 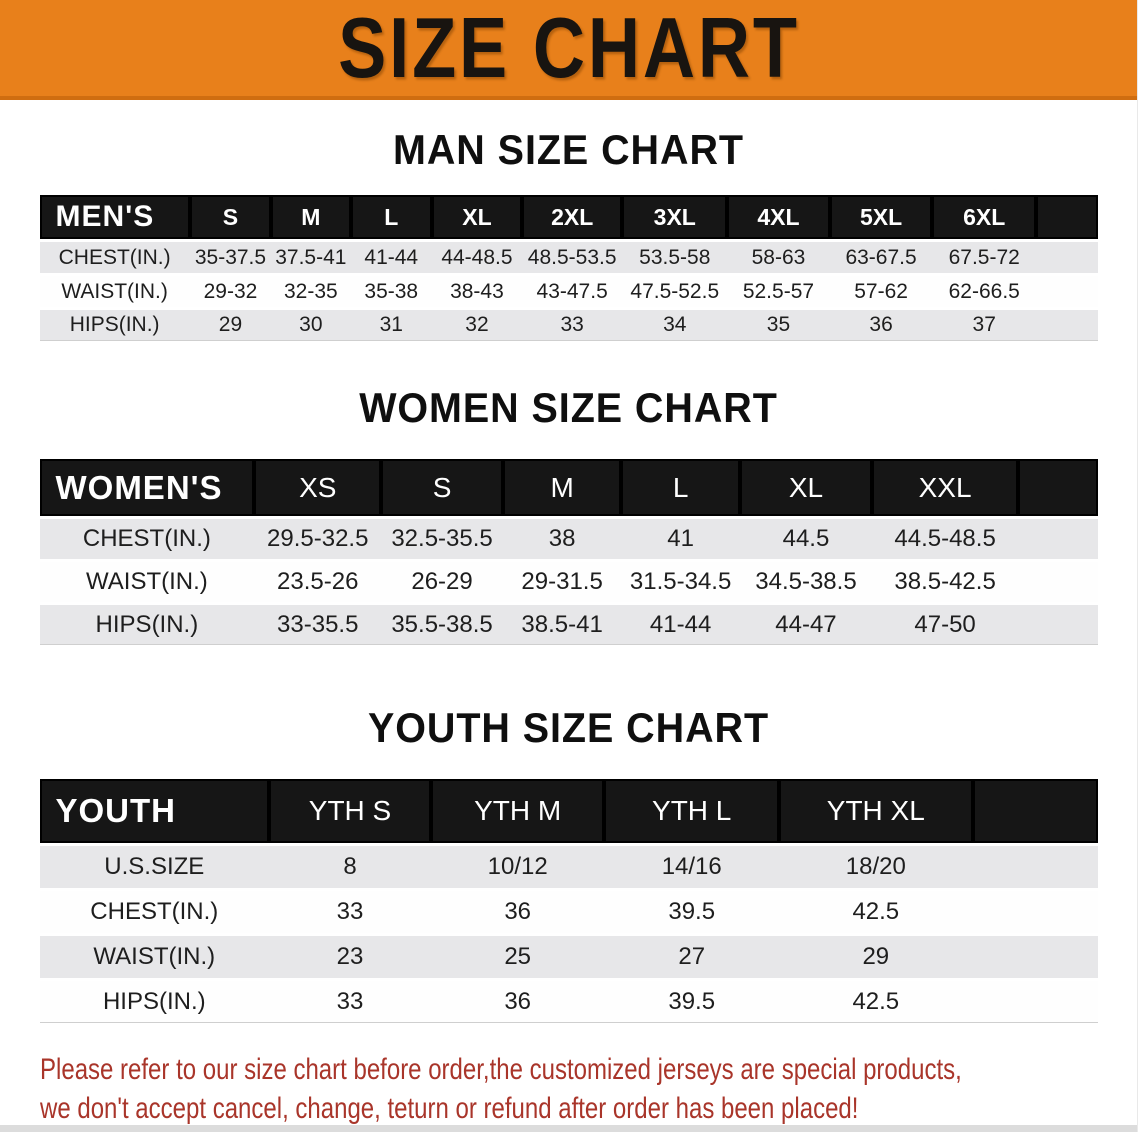 What do you see at coordinates (778, 257) in the screenshot?
I see `size-value-cell: 58-63` at bounding box center [778, 257].